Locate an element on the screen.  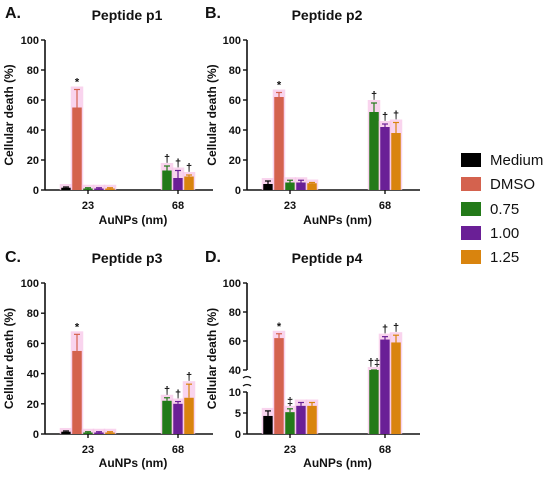
legend-label: 0.75 is located at coordinates (504, 209).